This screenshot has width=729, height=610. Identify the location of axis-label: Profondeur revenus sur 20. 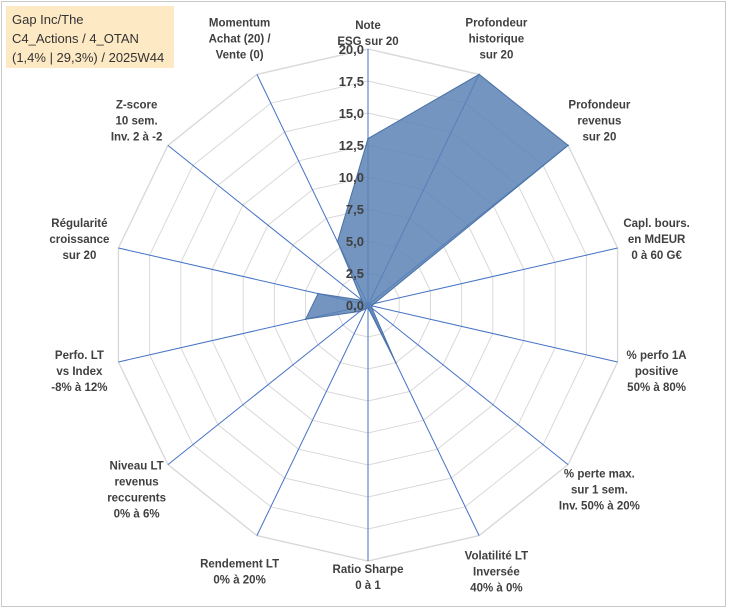
(599, 121).